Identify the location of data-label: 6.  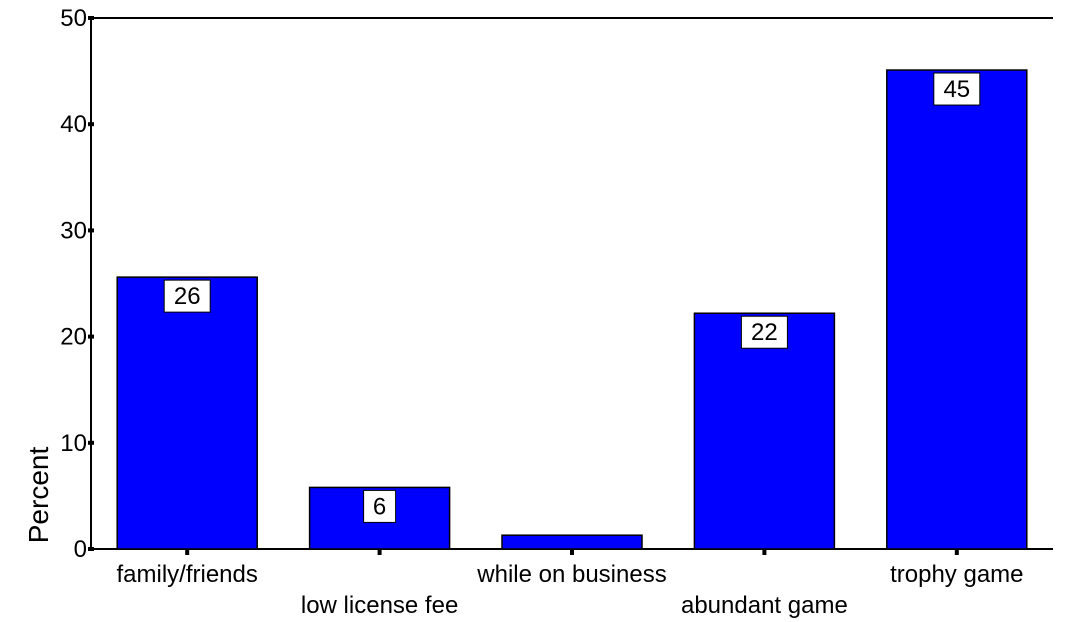
(379, 506).